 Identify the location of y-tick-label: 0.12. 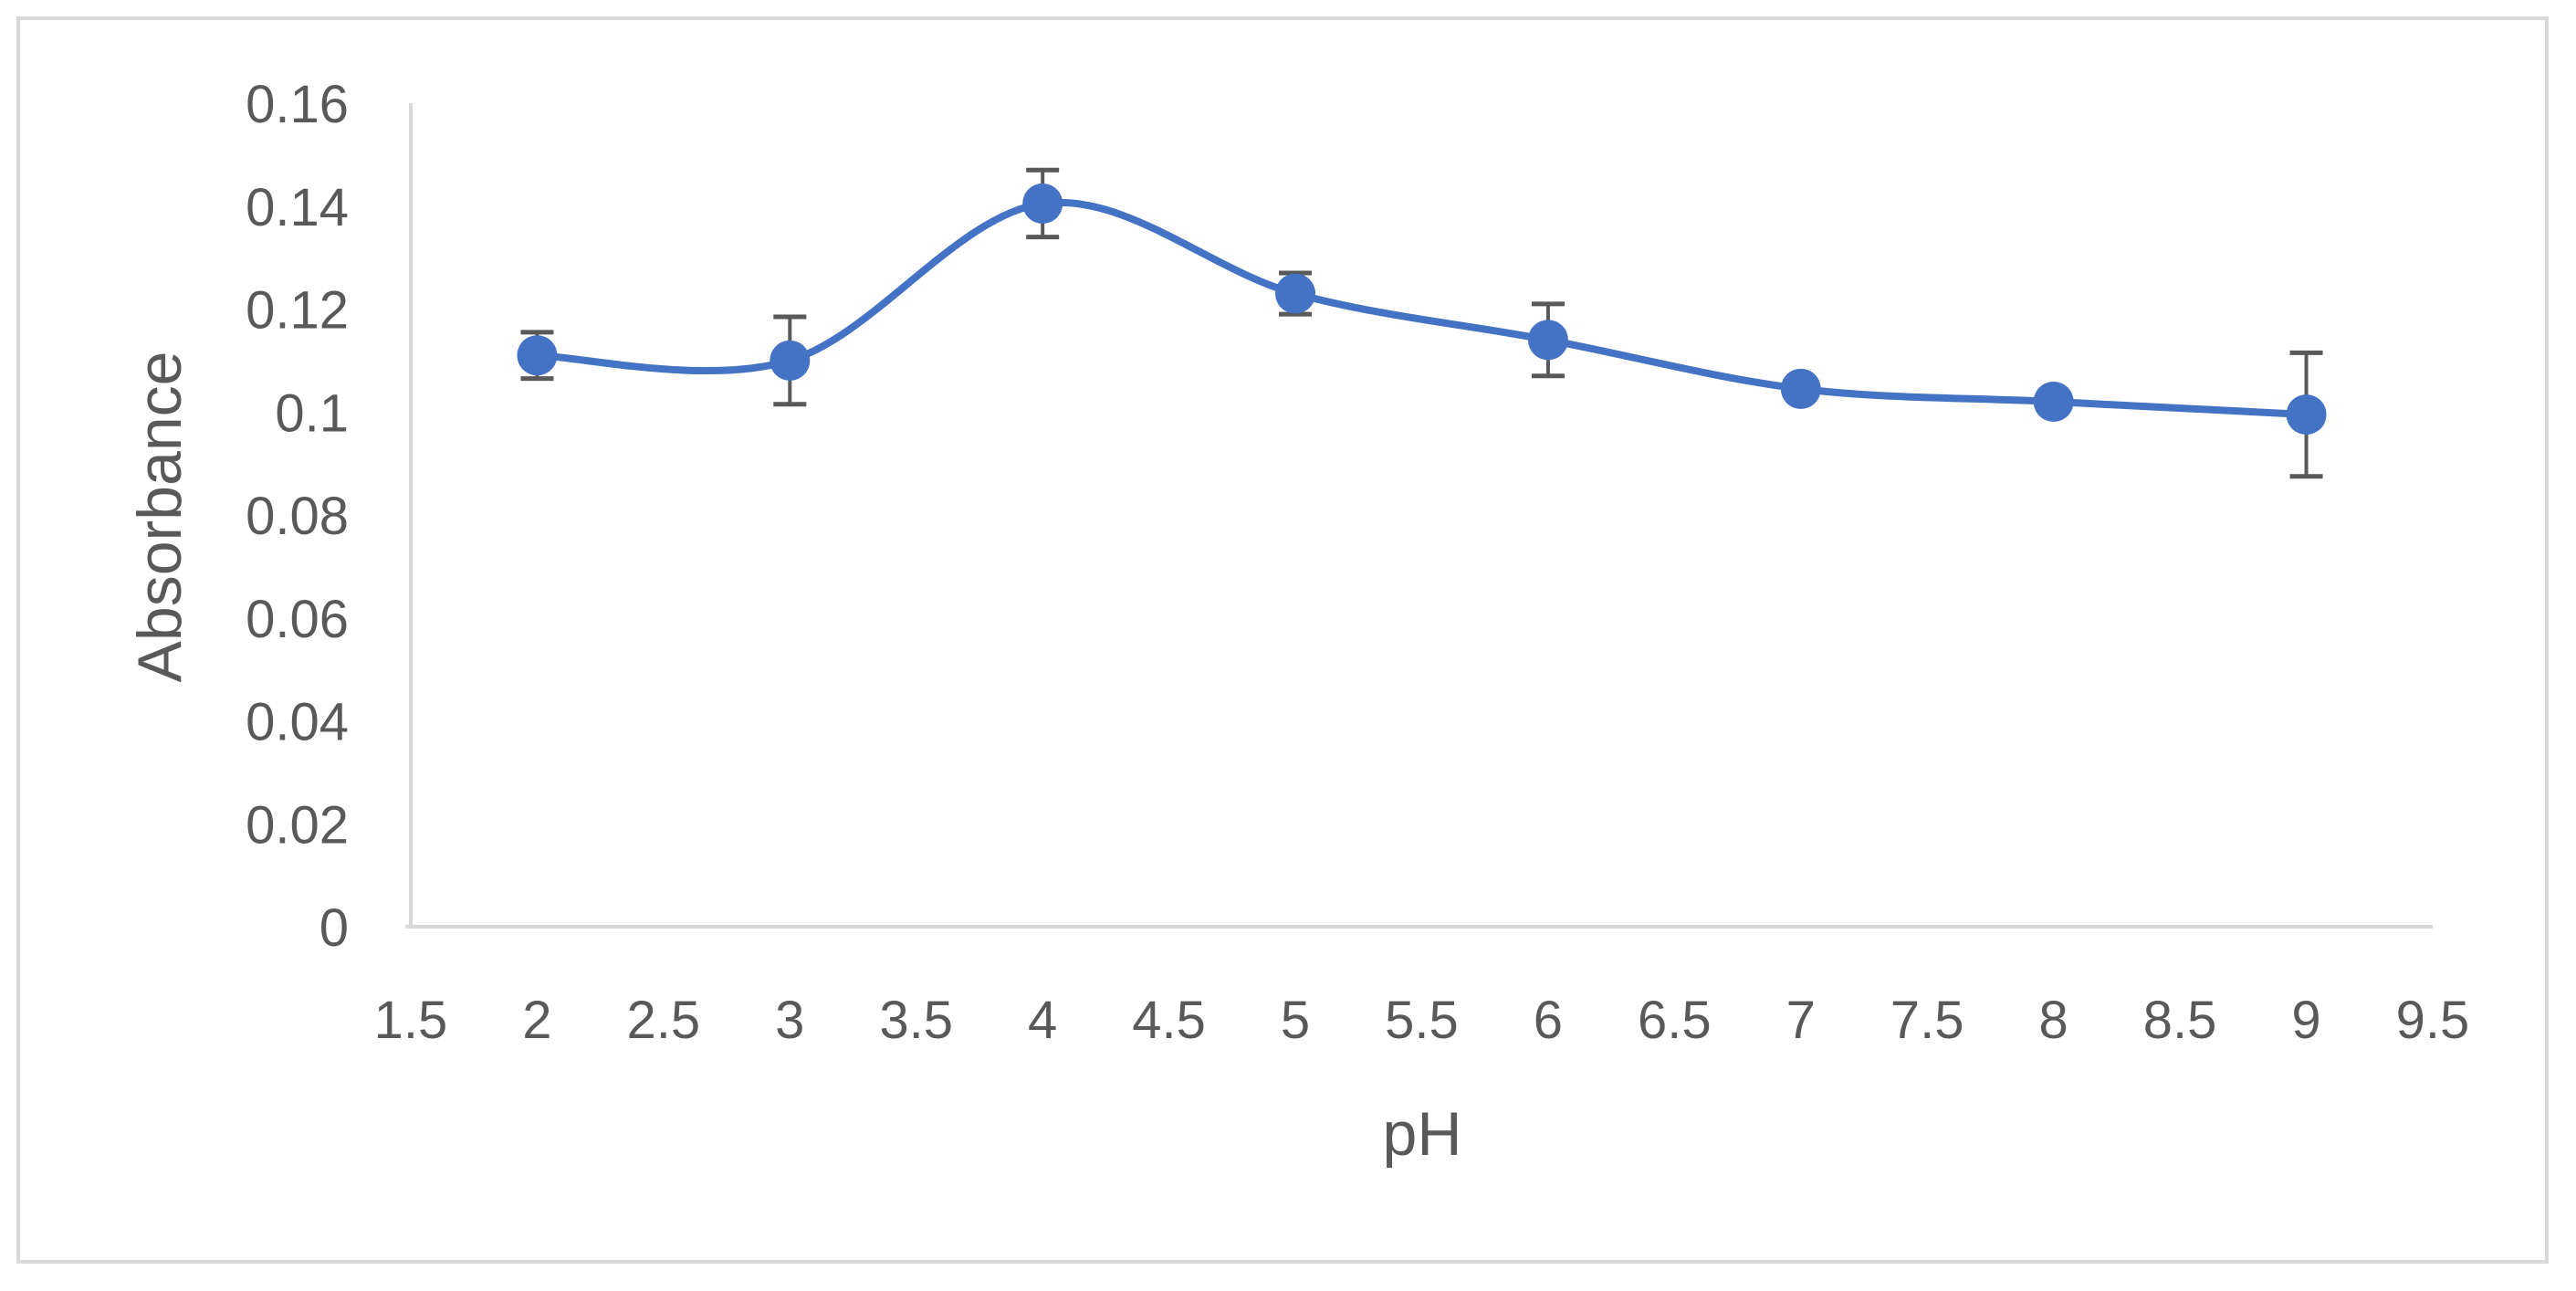
(297, 311).